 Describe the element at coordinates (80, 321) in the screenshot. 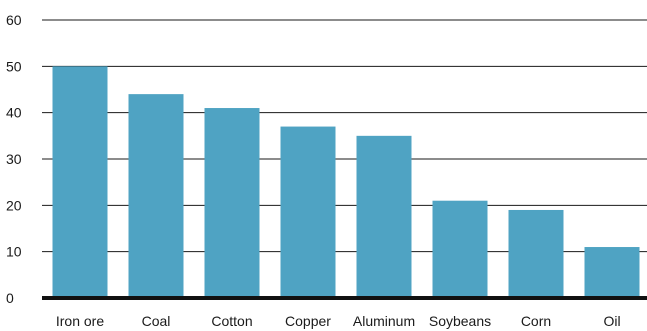

I see `x-category-label: Iron ore` at that location.